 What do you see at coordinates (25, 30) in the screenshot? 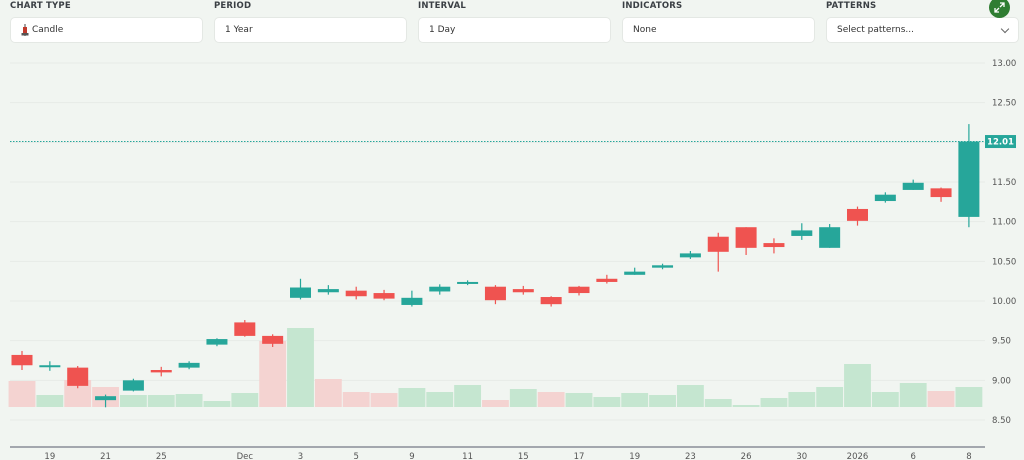
I see `candlestick-icon` at bounding box center [25, 30].